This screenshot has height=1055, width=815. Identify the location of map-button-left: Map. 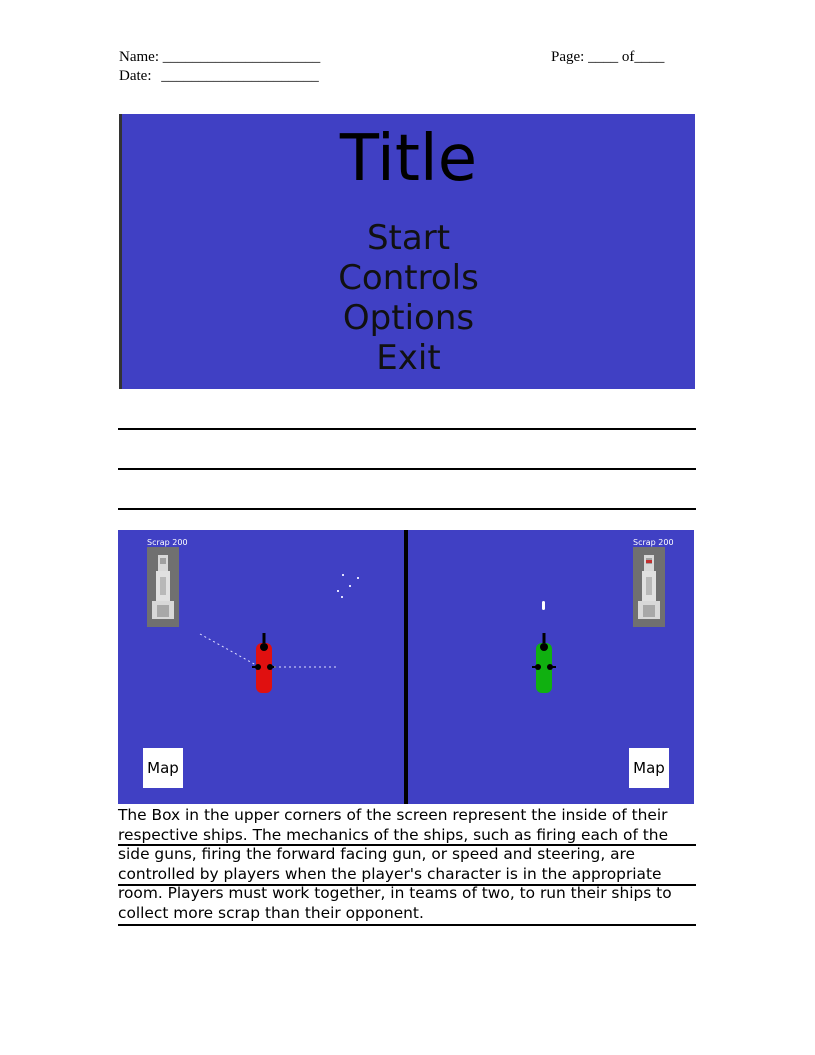
(163, 768).